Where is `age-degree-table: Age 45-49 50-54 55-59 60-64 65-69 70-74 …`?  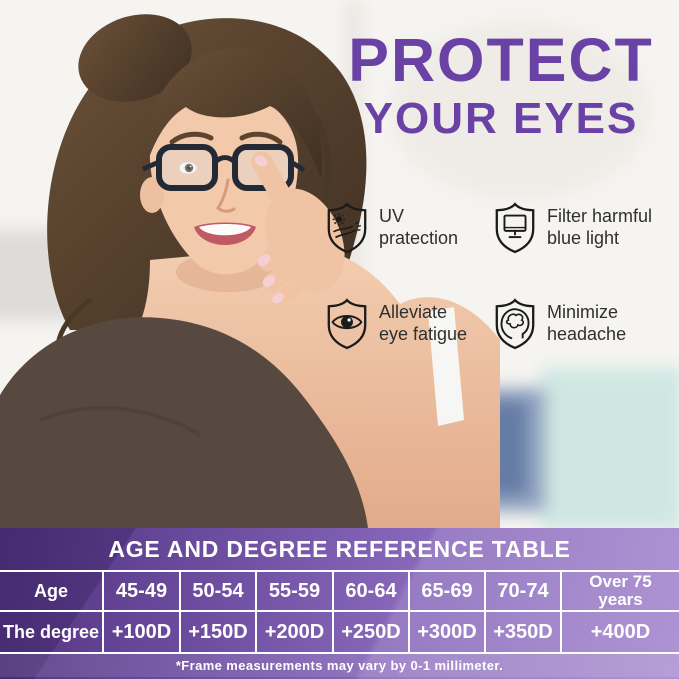
age-degree-table: Age 45-49 50-54 55-59 60-64 65-69 70-74 … is located at coordinates (339, 612).